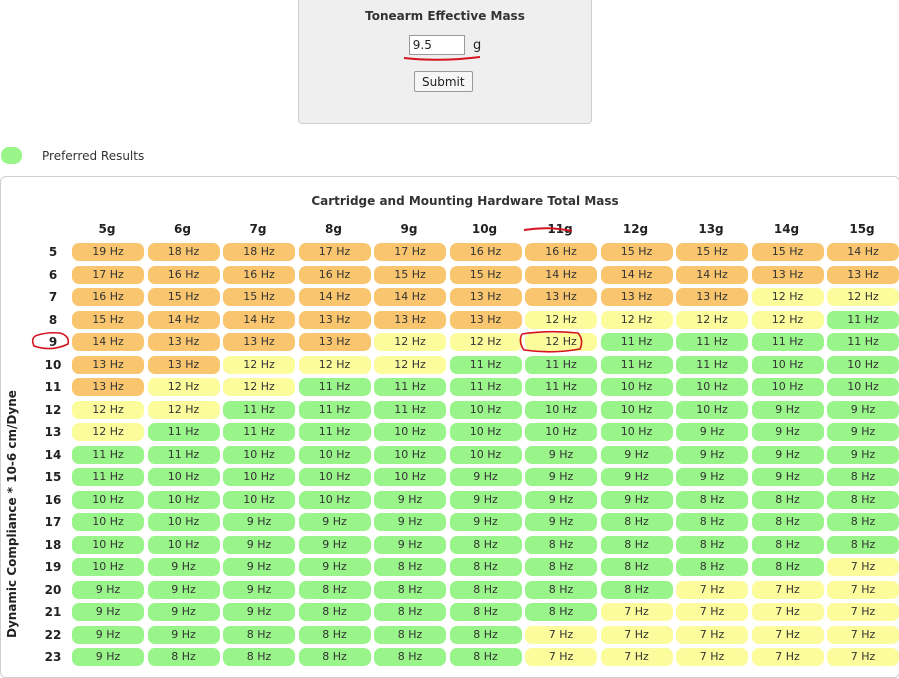 The width and height of the screenshot is (899, 678). I want to click on column-header-12g: 12g, so click(635, 229).